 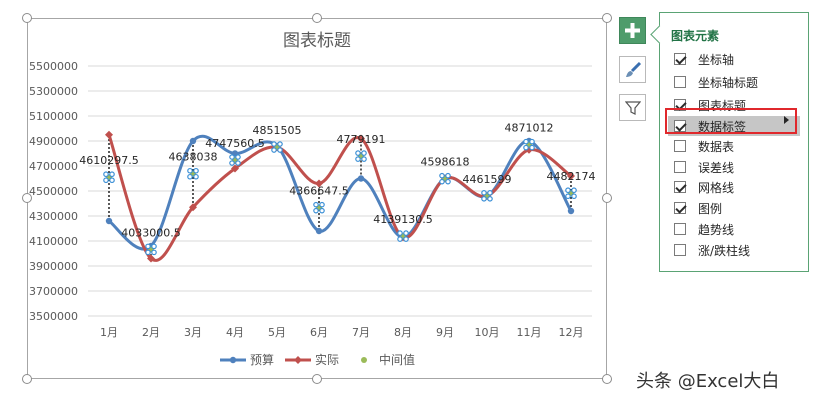 I want to click on panel-item-6: 网格线, so click(x=738, y=187).